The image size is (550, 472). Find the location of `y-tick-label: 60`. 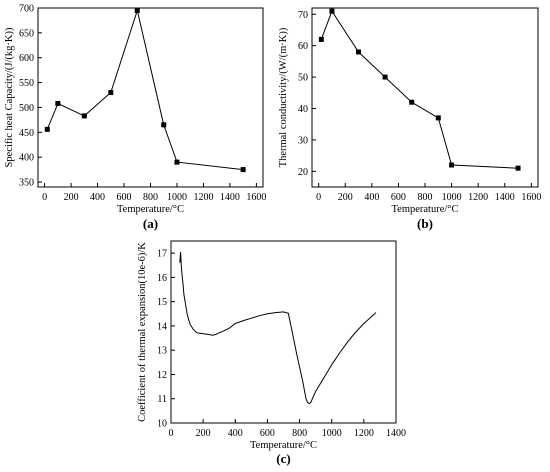

y-tick-label: 60 is located at coordinates (303, 46).